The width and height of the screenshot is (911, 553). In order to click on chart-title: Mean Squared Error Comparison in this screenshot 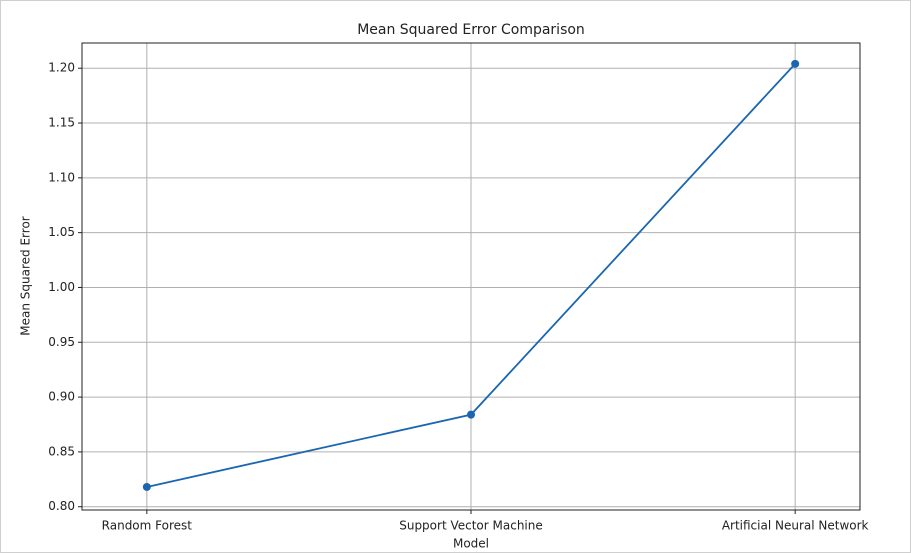, I will do `click(471, 30)`.